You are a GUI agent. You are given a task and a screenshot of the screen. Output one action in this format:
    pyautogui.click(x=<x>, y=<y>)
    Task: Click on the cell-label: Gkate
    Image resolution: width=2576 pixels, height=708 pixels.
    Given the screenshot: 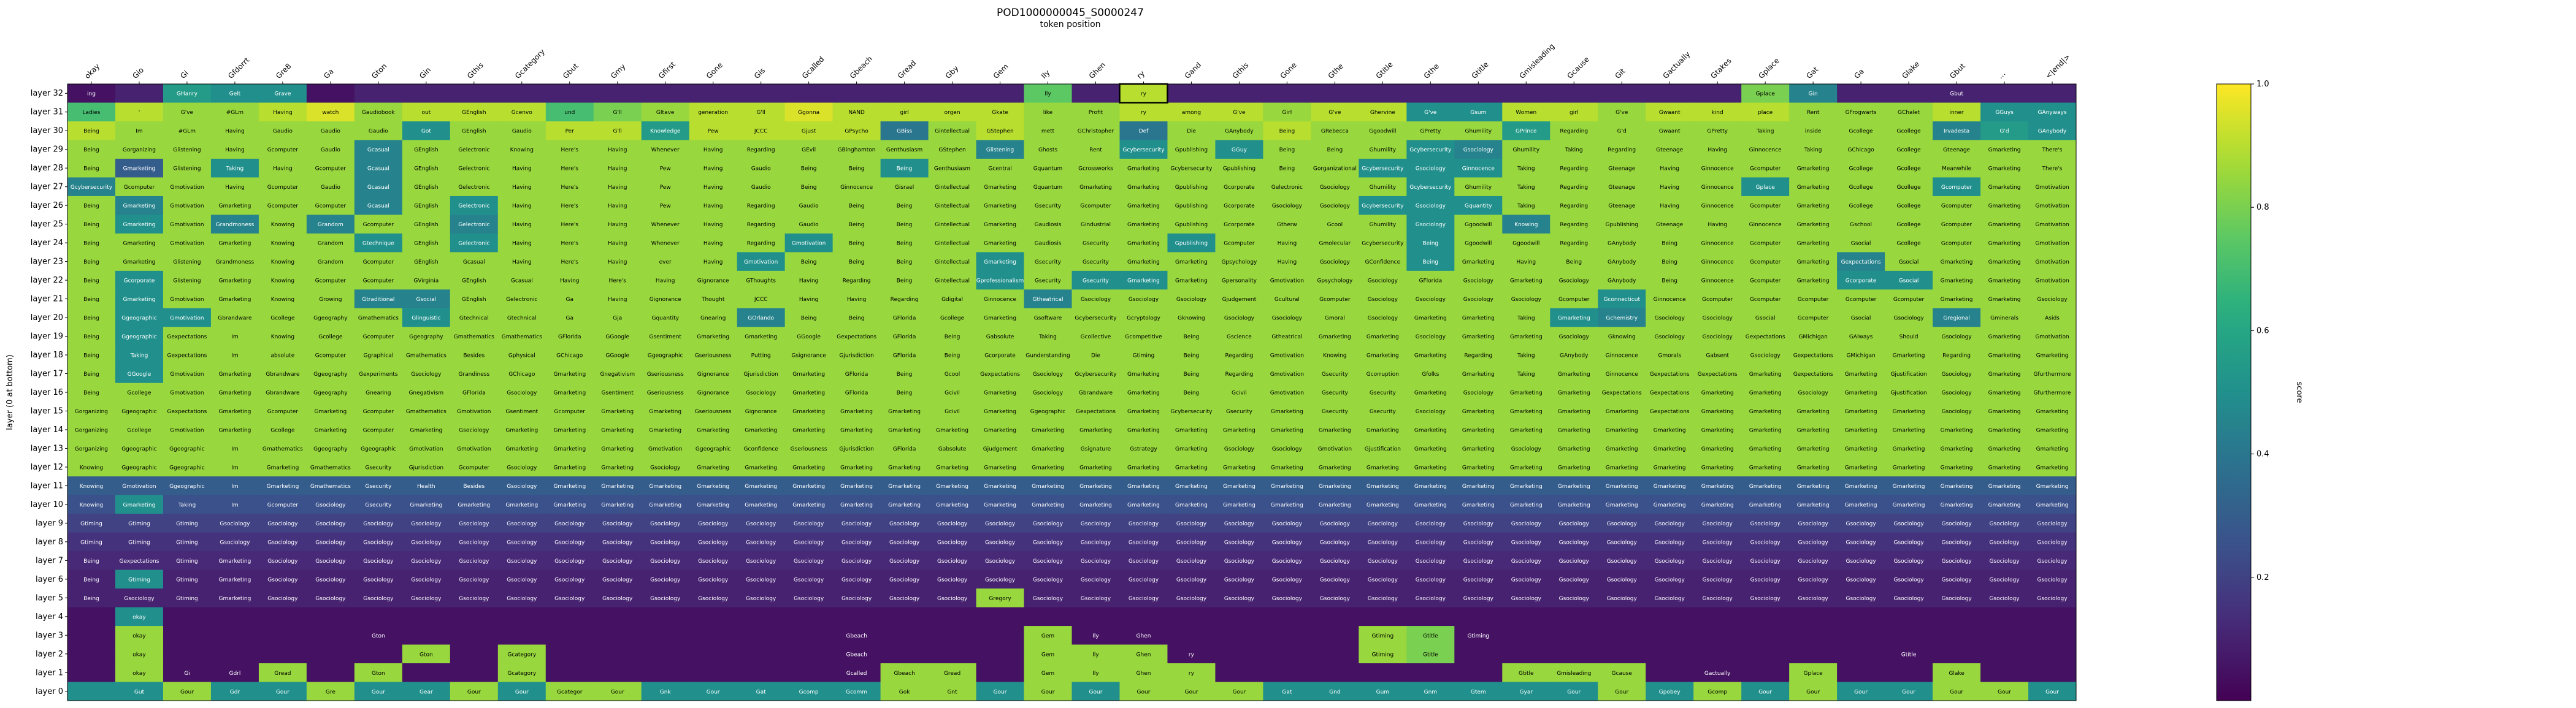 What is the action you would take?
    pyautogui.click(x=1000, y=113)
    